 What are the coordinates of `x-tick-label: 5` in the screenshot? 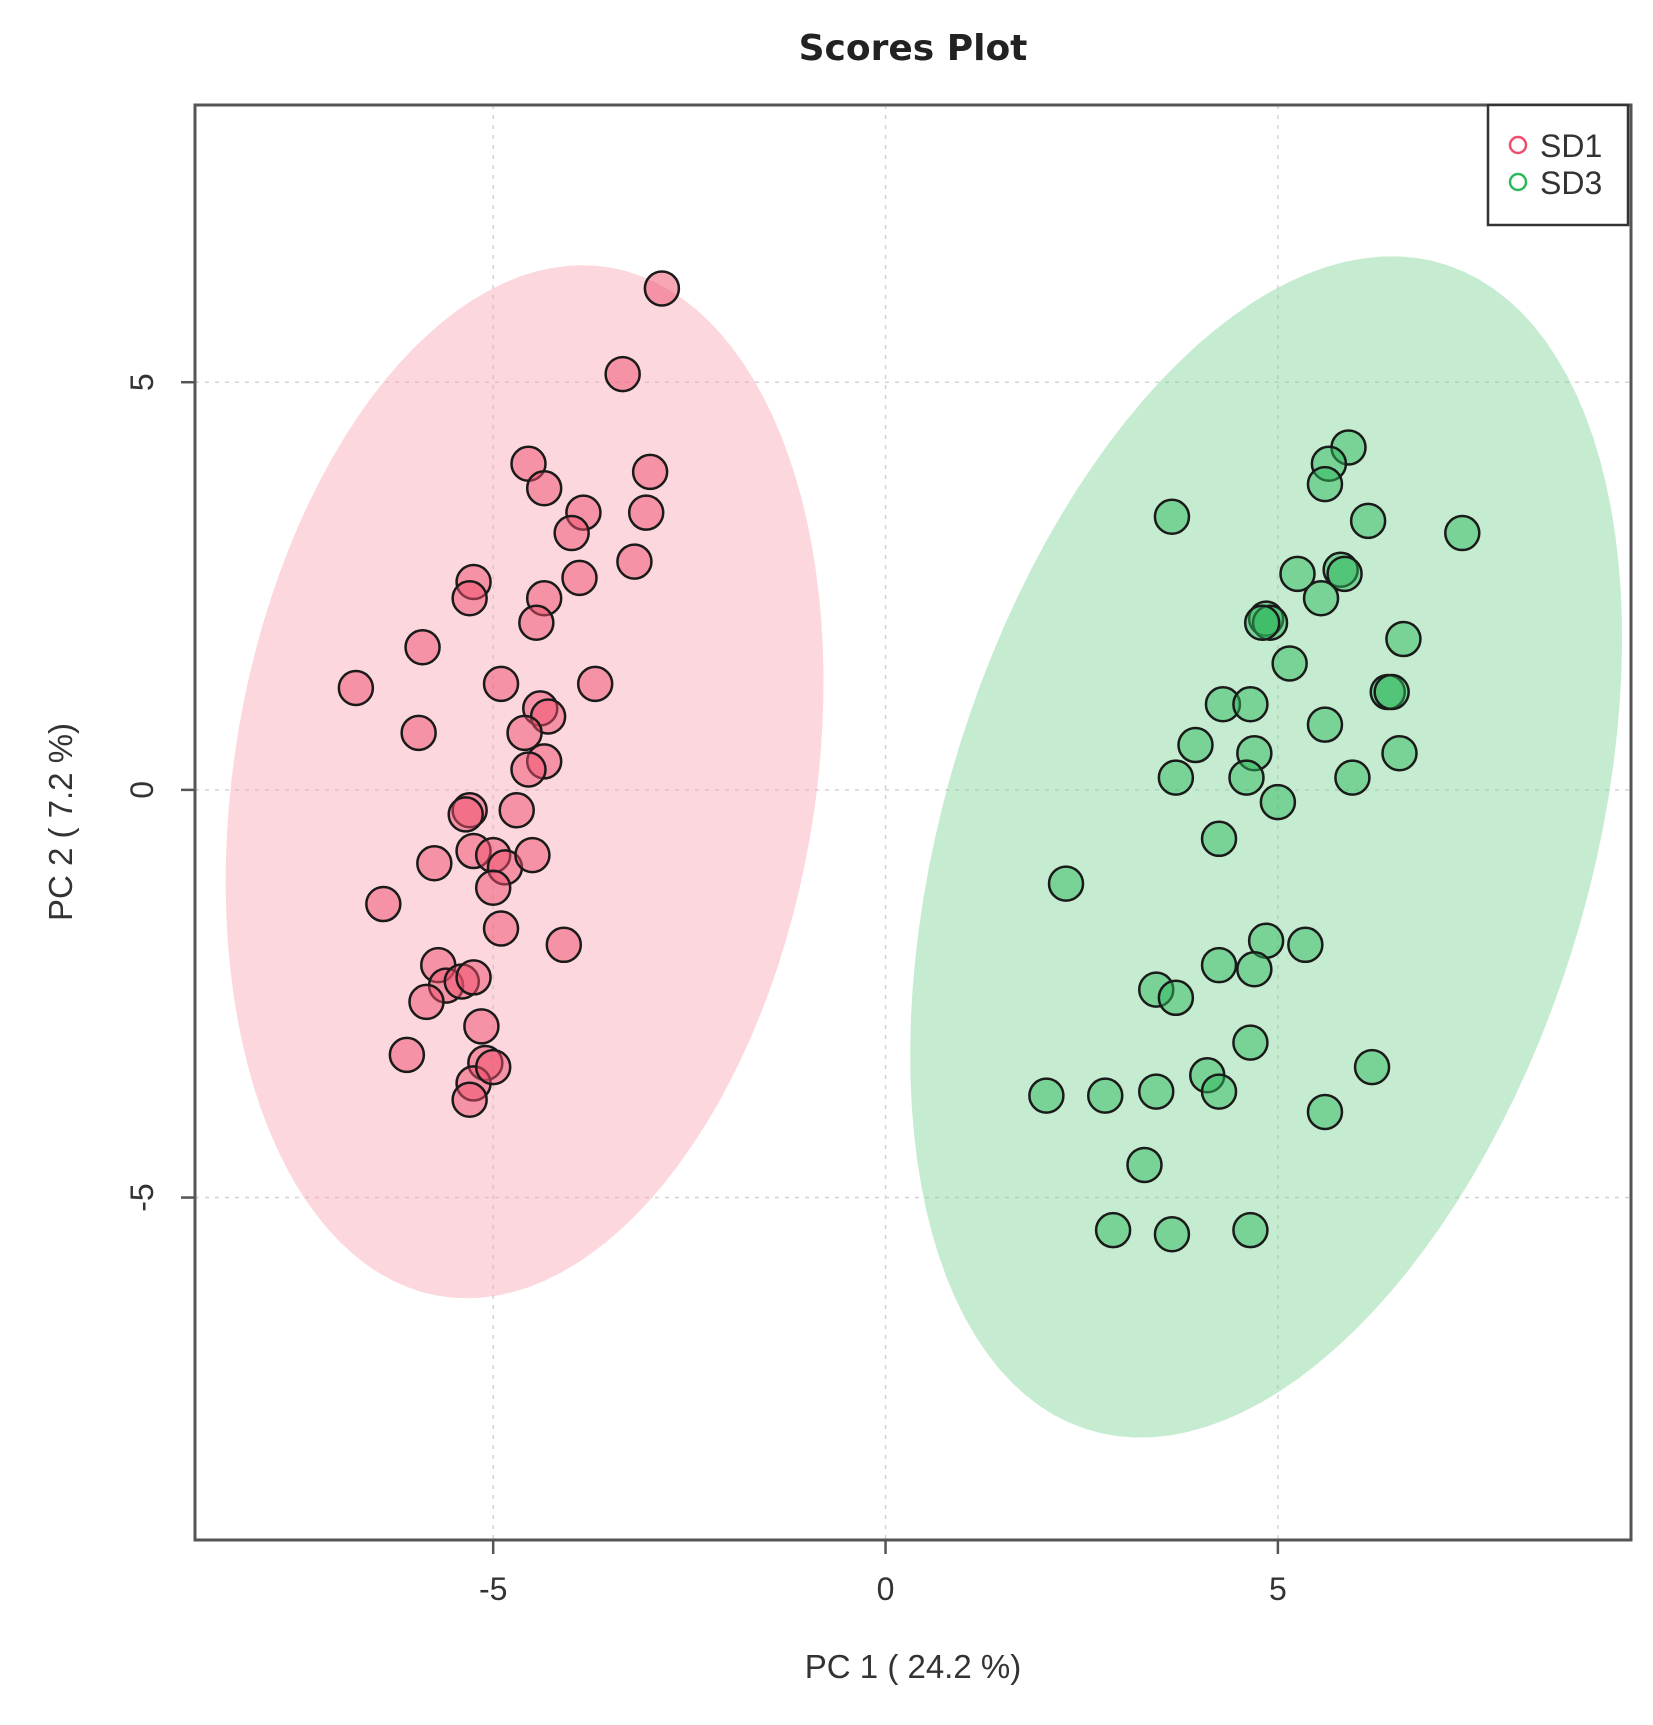 It's located at (1278, 1589).